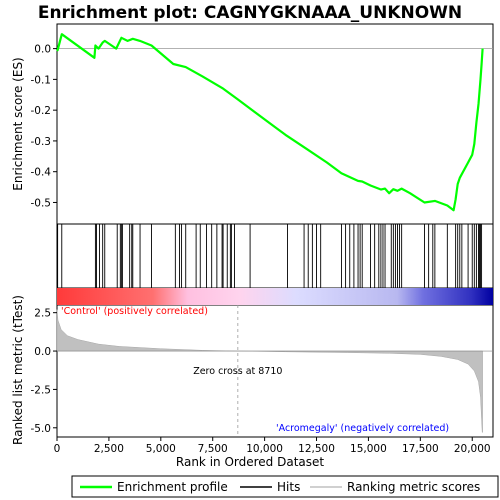  I want to click on es-tick-label: 0.0, so click(42, 50).